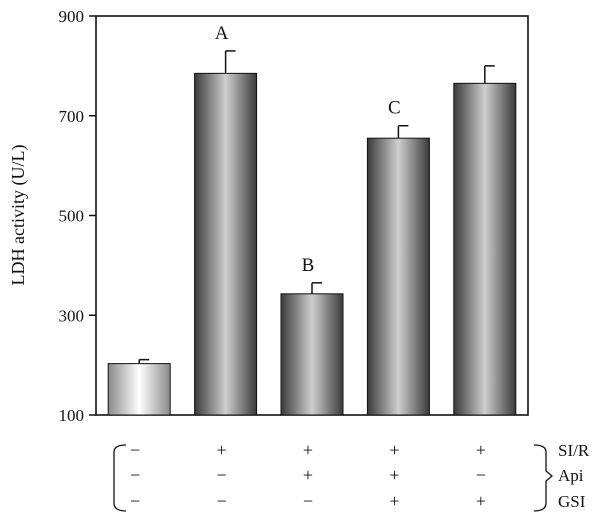 This screenshot has width=600, height=519. Describe the element at coordinates (351, 476) in the screenshot. I see `condition-table: − + + + + SI/R − − + + − Api − − − + + GSI` at that location.